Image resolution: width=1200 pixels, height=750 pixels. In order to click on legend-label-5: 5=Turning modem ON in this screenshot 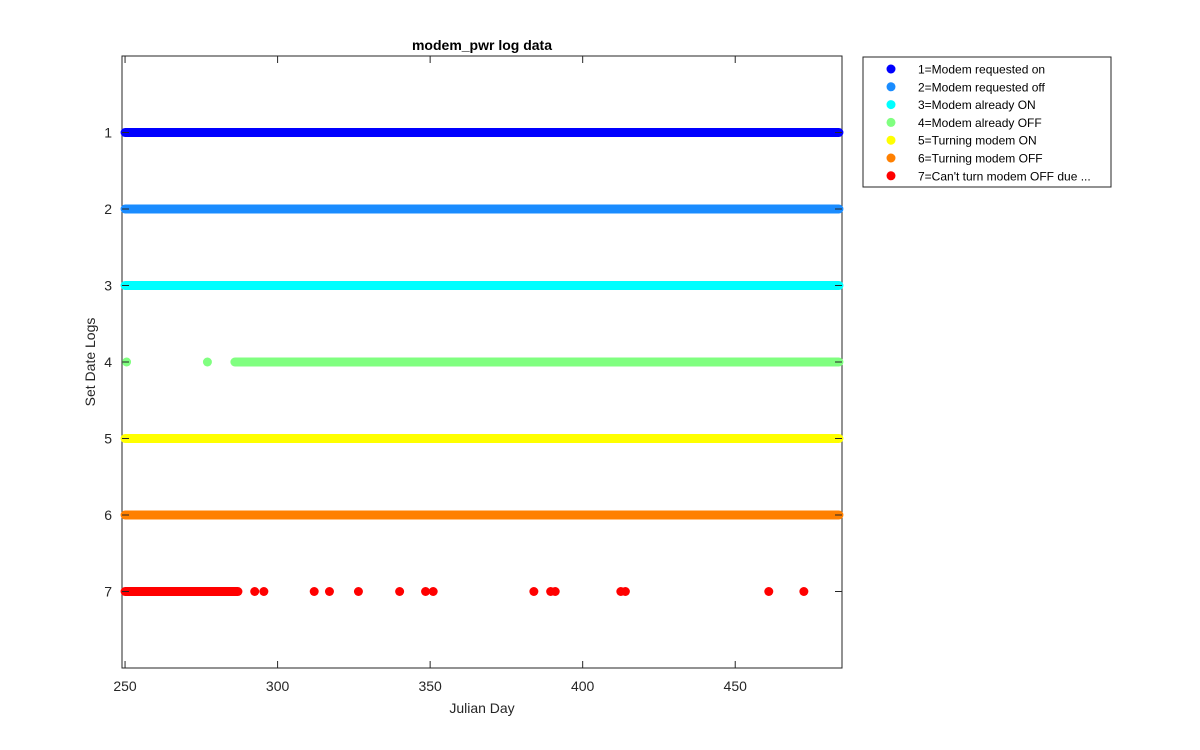, I will do `click(977, 141)`.